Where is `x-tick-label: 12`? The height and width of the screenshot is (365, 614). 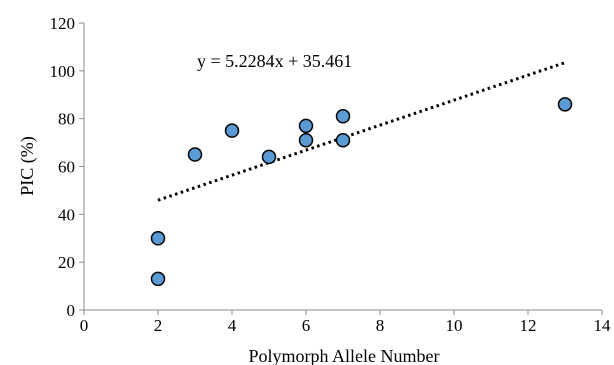 x-tick-label: 12 is located at coordinates (528, 325).